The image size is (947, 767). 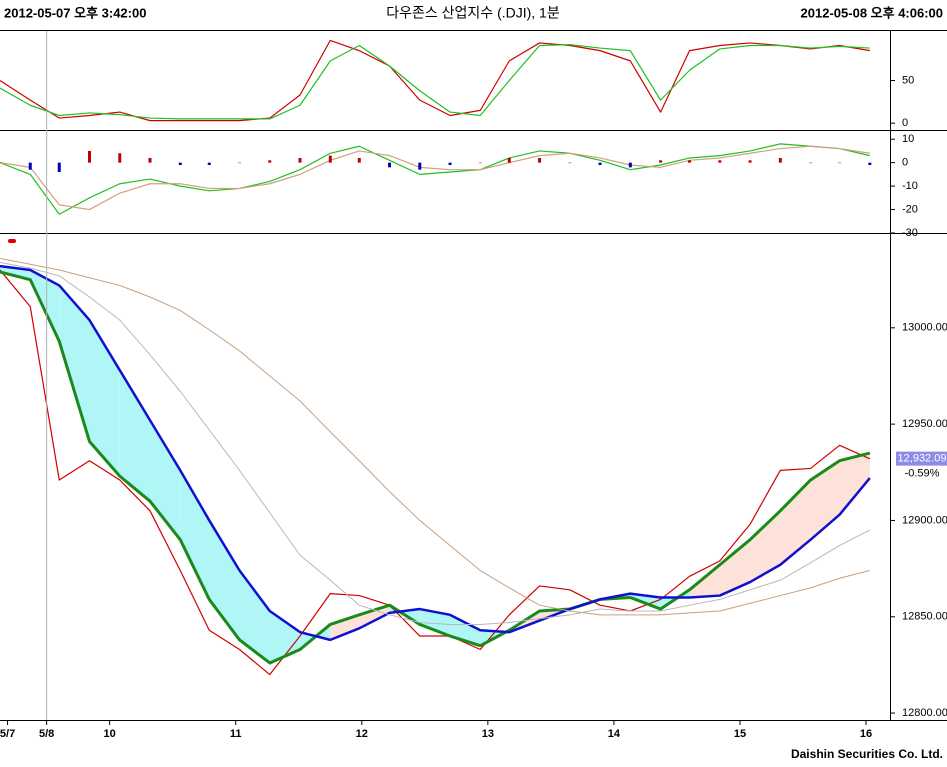 What do you see at coordinates (7, 734) in the screenshot?
I see `x-tick-label: 5/7` at bounding box center [7, 734].